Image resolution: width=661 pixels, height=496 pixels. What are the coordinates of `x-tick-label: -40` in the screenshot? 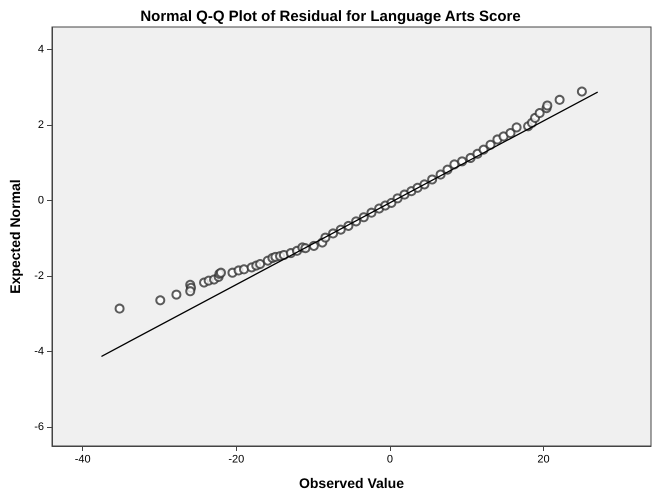 It's located at (82, 460).